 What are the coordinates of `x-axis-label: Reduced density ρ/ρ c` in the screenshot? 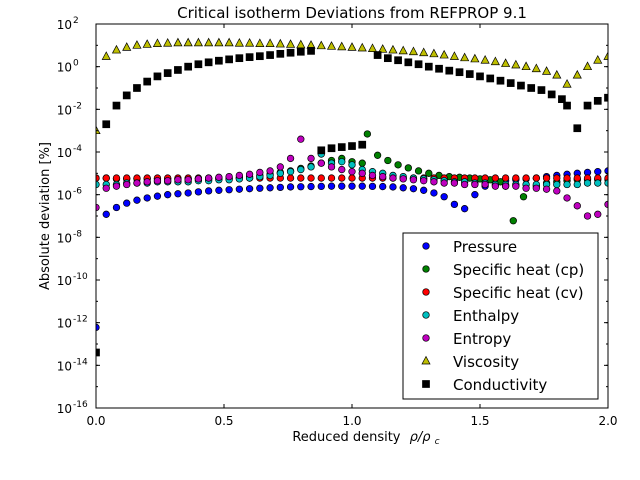 It's located at (365, 438).